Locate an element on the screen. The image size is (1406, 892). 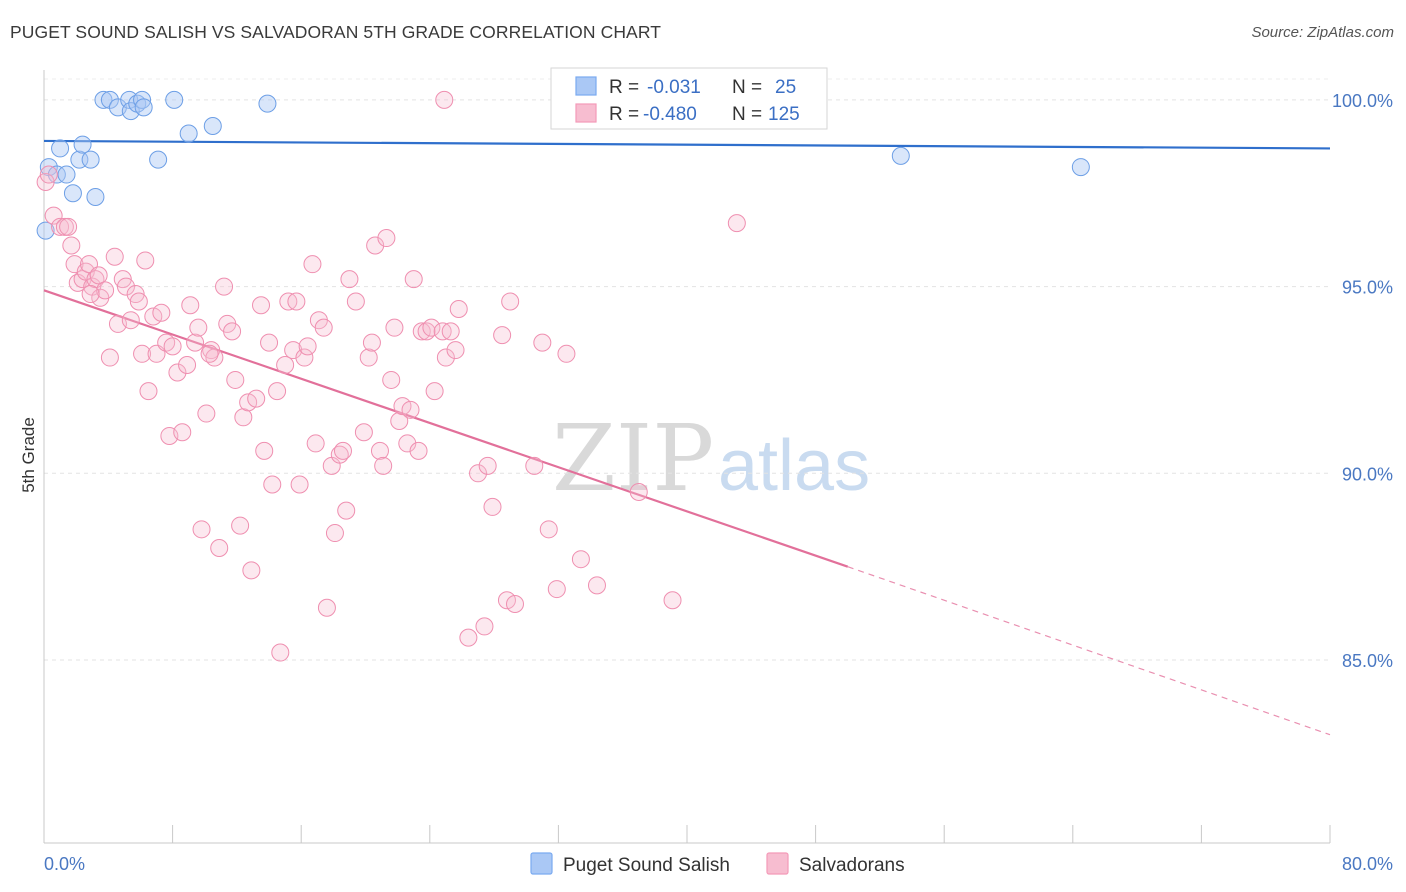
bottom-legend-swatch-salish is located at coordinates (541, 863).